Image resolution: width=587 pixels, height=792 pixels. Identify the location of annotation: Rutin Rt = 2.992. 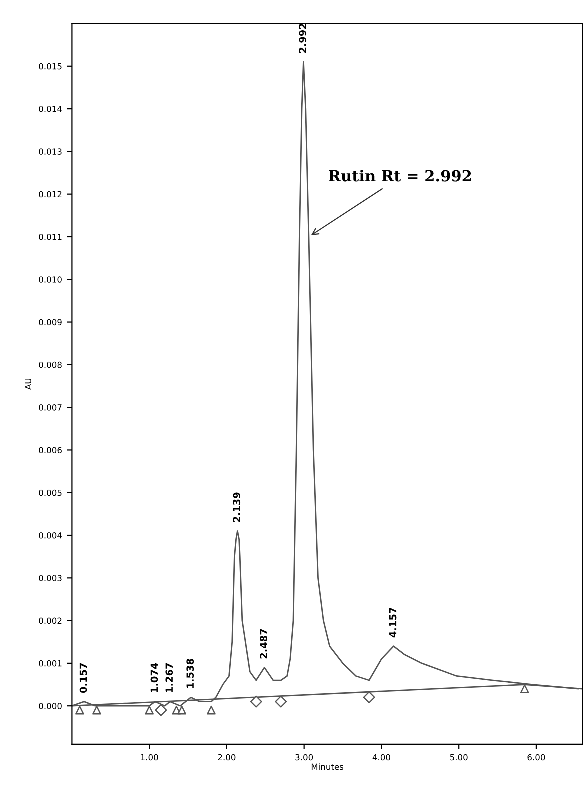
(400, 176).